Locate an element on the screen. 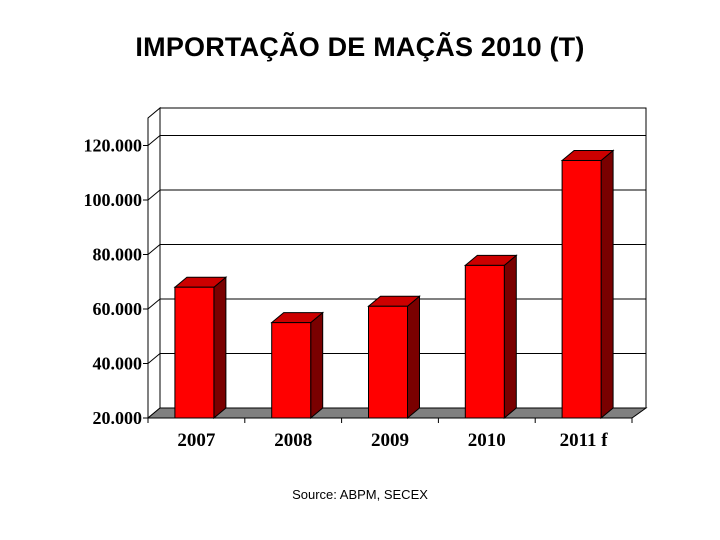 This screenshot has width=720, height=540. x-tick-label: 2008 is located at coordinates (293, 440).